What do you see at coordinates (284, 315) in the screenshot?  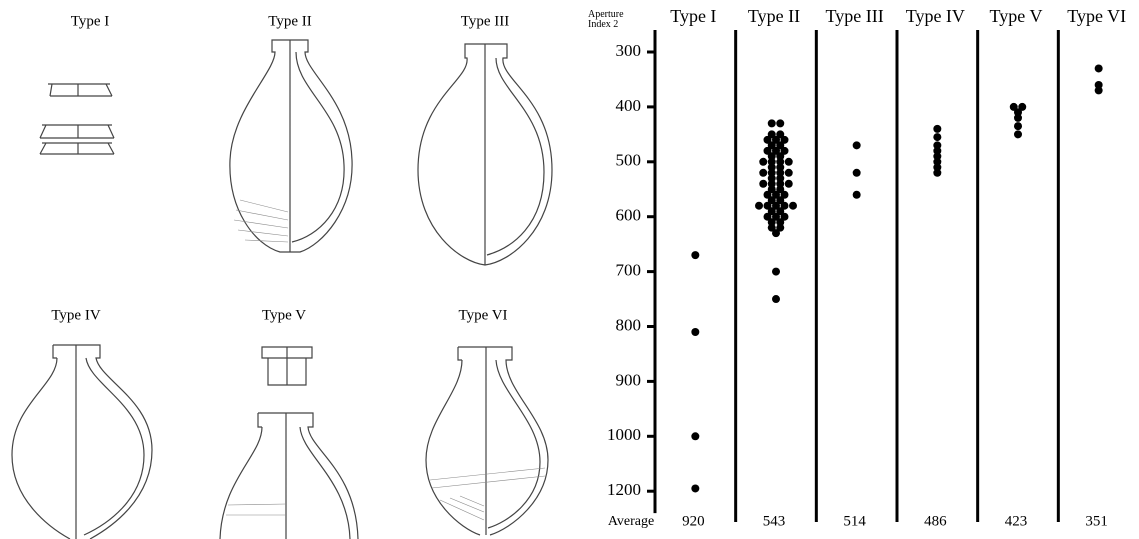 I see `drawing-label: Type V` at bounding box center [284, 315].